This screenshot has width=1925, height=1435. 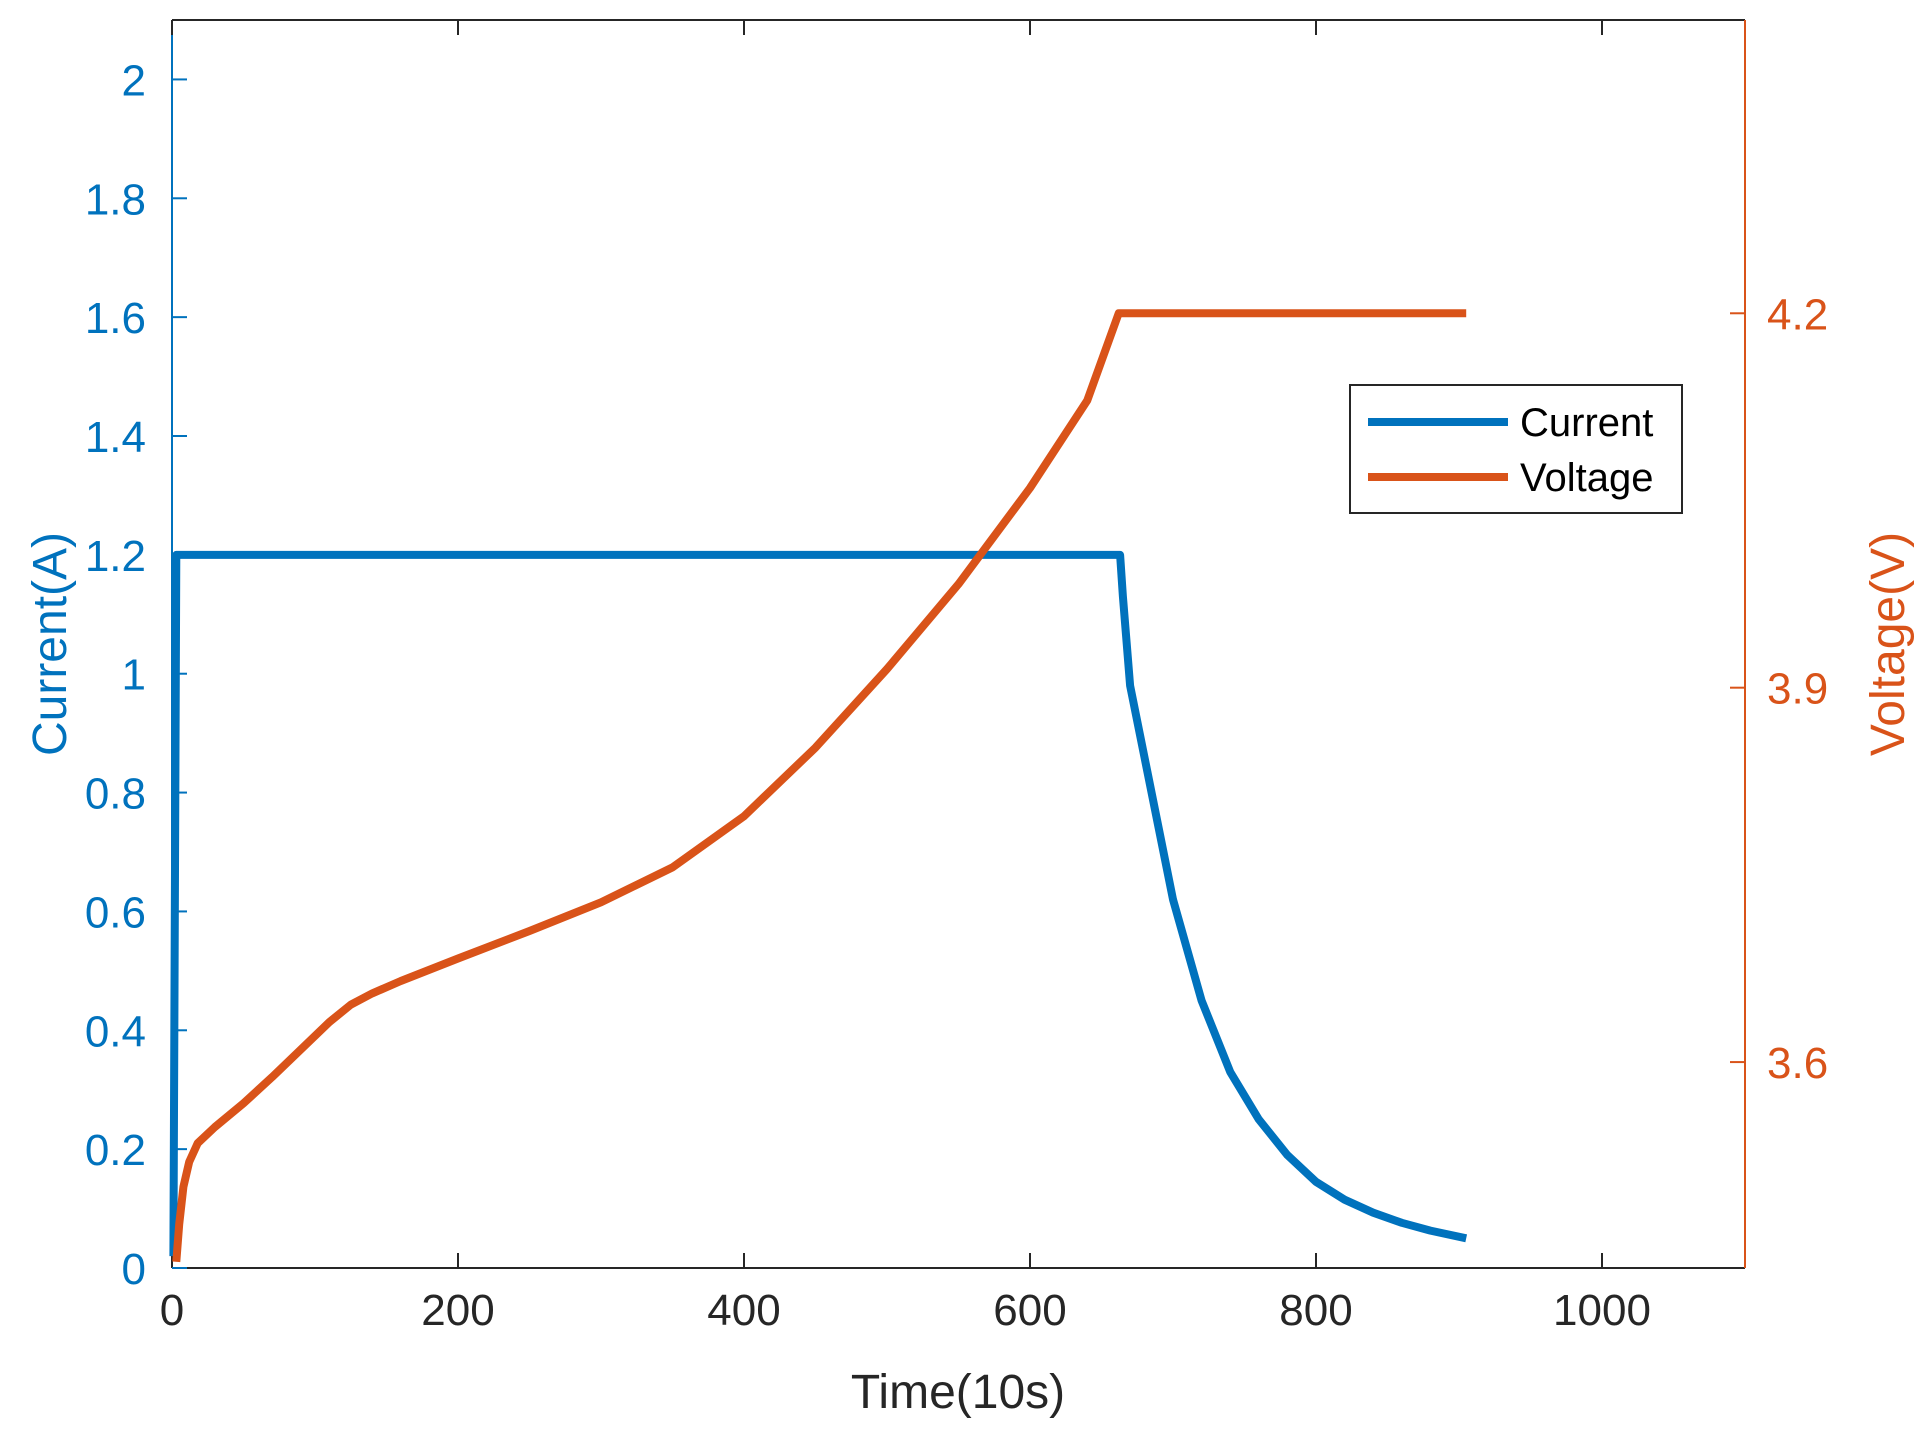 I want to click on right-y-tick-label-4-2: 4.2, so click(x=1797, y=314).